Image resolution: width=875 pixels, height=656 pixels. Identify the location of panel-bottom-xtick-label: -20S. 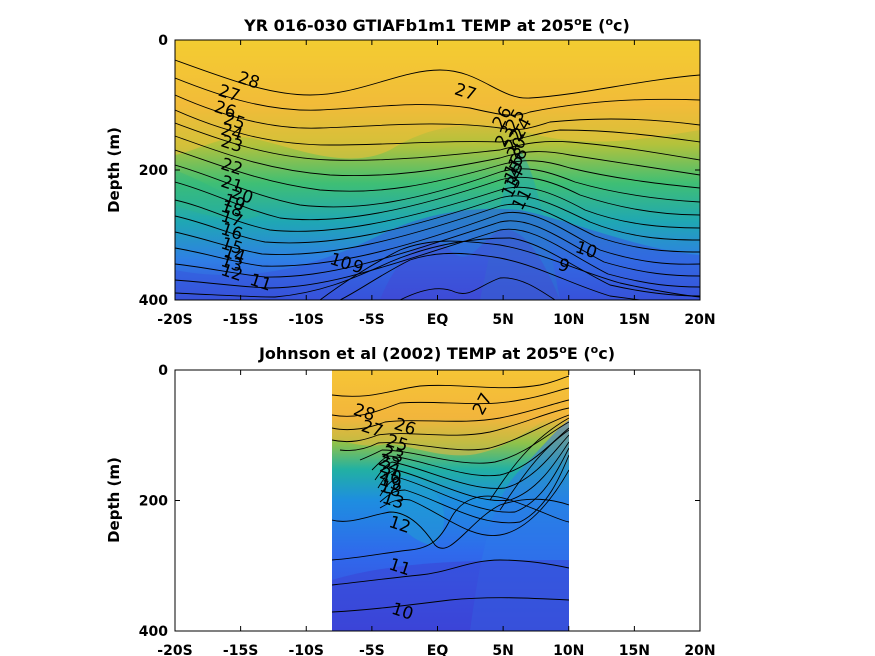
(174, 649).